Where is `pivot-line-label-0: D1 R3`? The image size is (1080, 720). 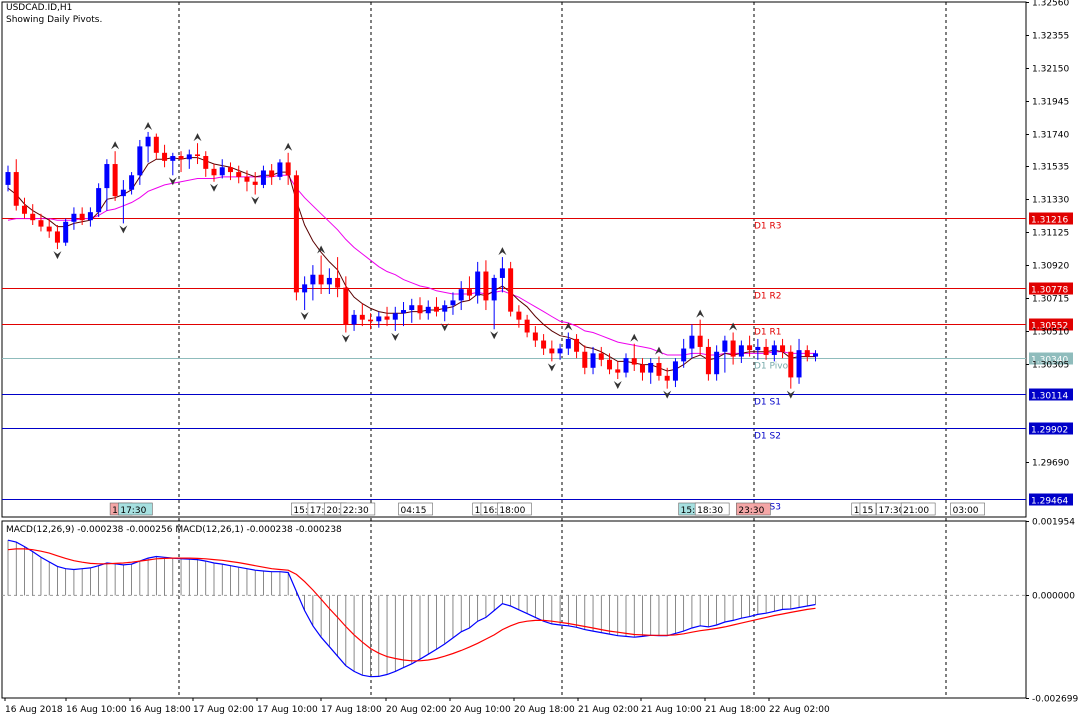 pivot-line-label-0: D1 R3 is located at coordinates (768, 227).